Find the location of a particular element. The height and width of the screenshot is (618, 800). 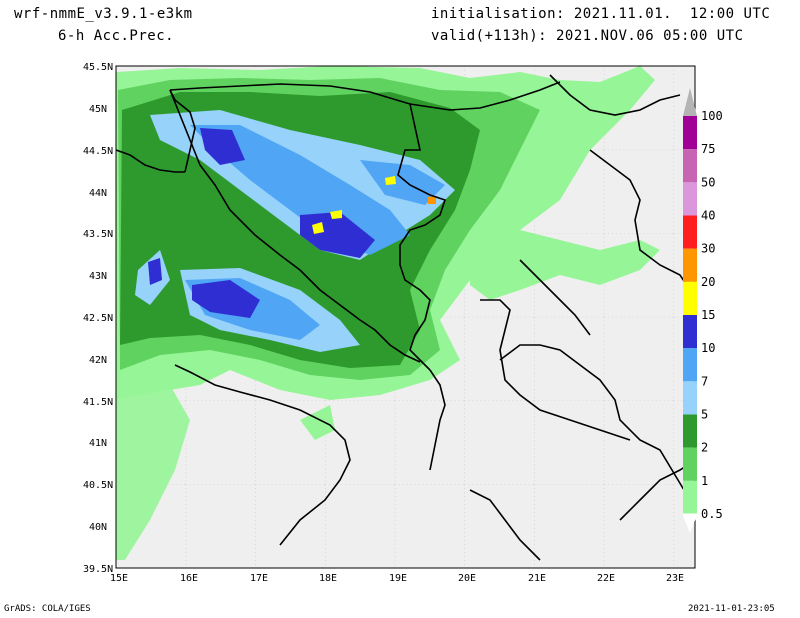

precip-10mm-core-south is located at coordinates (226, 299).